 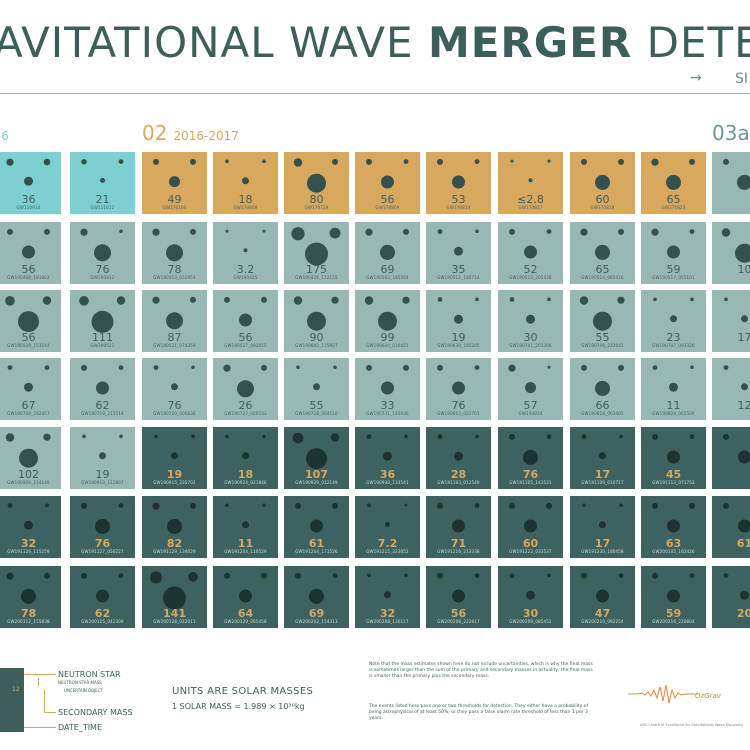 What do you see at coordinates (174, 199) in the screenshot?
I see `final-mass-value: 49` at bounding box center [174, 199].